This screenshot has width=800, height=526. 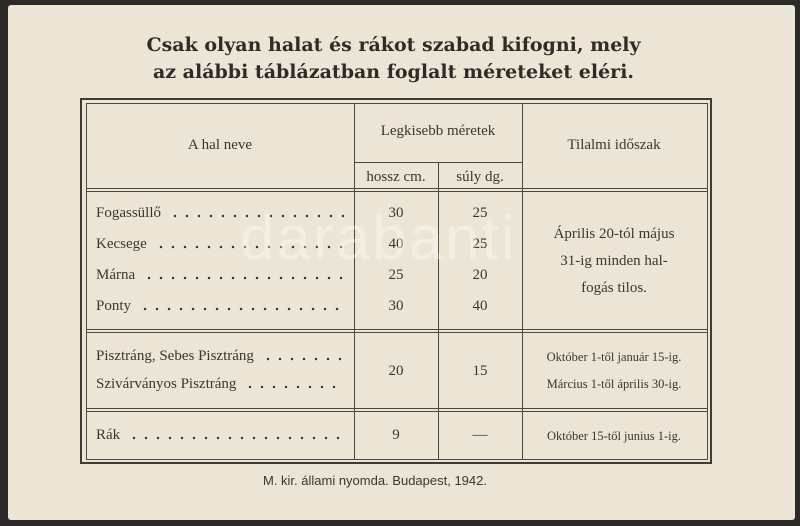 I want to click on header: A hal neve, so click(x=220, y=145).